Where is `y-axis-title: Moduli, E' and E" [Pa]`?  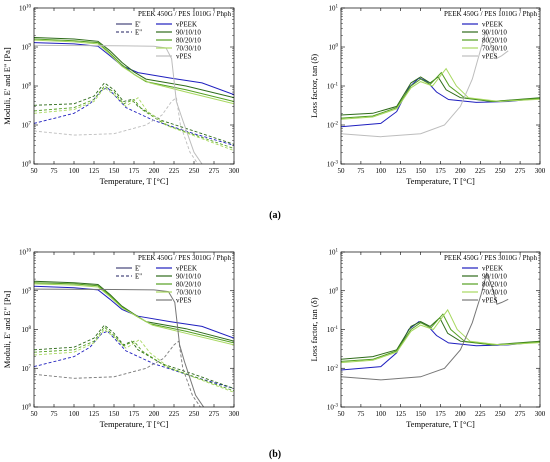 y-axis-title: Moduli, E' and E" [Pa] is located at coordinates (7, 330).